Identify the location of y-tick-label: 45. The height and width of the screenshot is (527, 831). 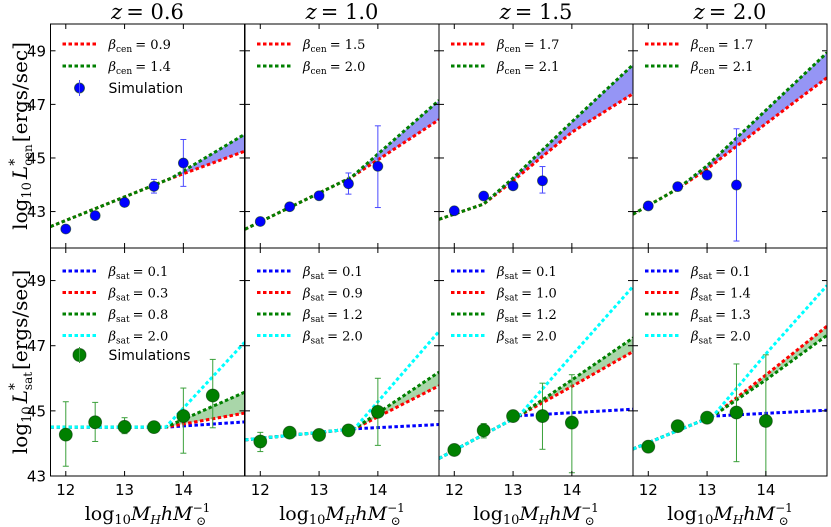
(36, 411).